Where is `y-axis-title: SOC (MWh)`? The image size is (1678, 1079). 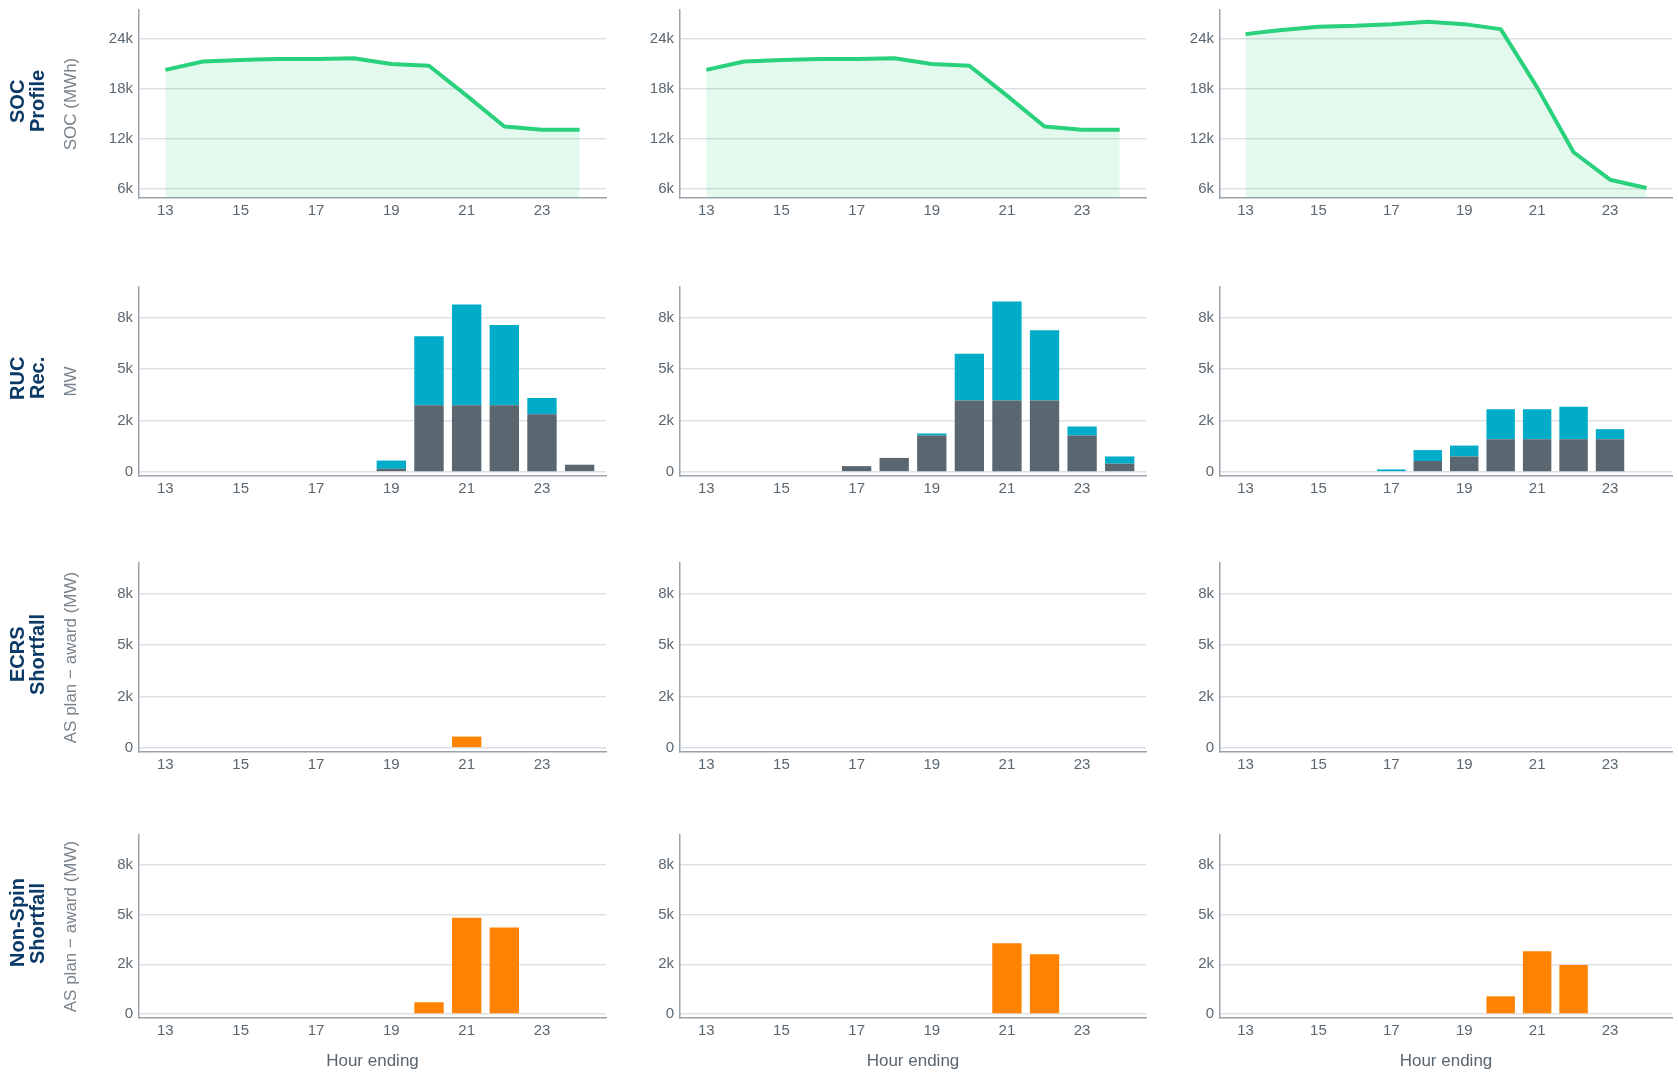 y-axis-title: SOC (MWh) is located at coordinates (70, 104).